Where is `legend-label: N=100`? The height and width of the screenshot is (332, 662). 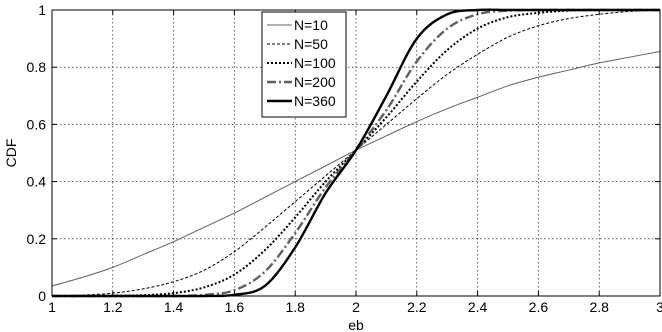 legend-label: N=100 is located at coordinates (315, 63).